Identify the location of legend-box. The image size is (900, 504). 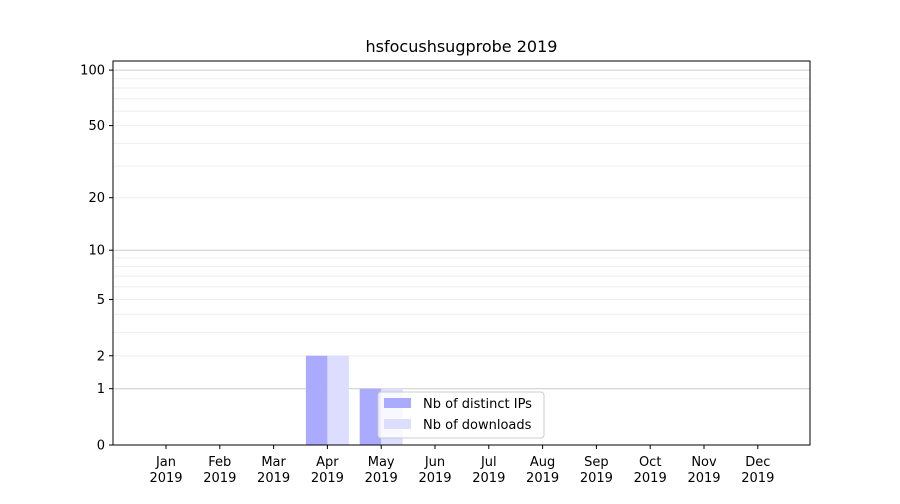
(461, 415).